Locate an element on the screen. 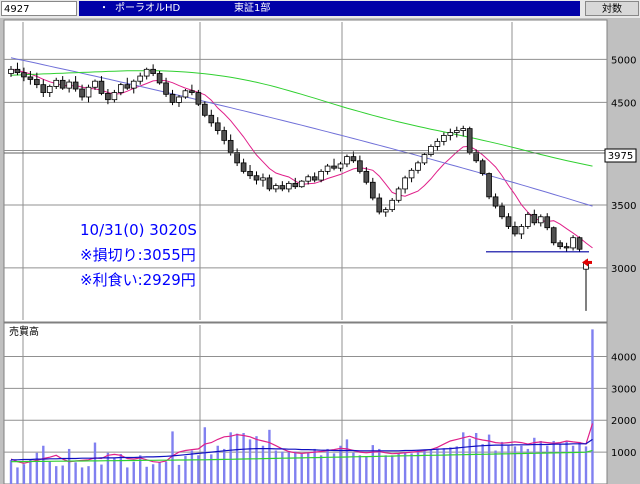 This screenshot has width=640, height=484. header-bar: 4927 ・ ポーラオルHD 東証1部 対数 is located at coordinates (320, 9).